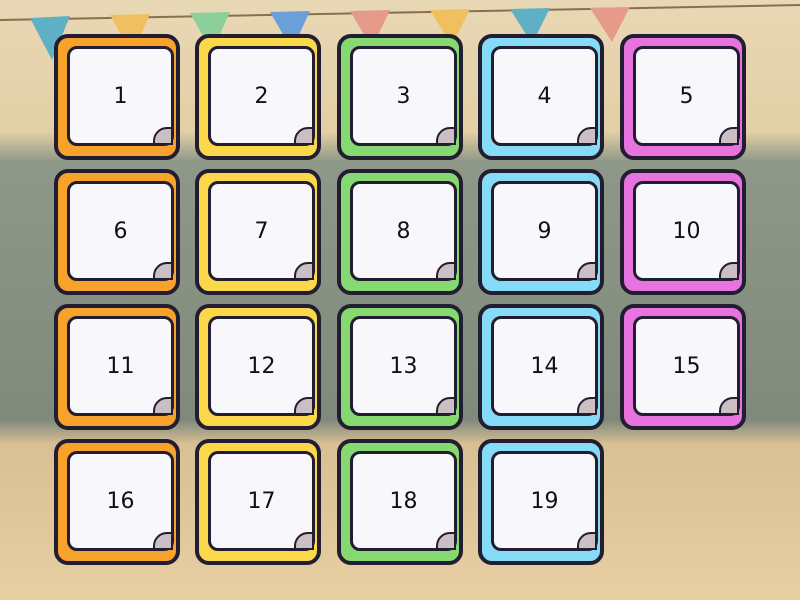 This screenshot has height=600, width=800. I want to click on card-label: 14, so click(544, 366).